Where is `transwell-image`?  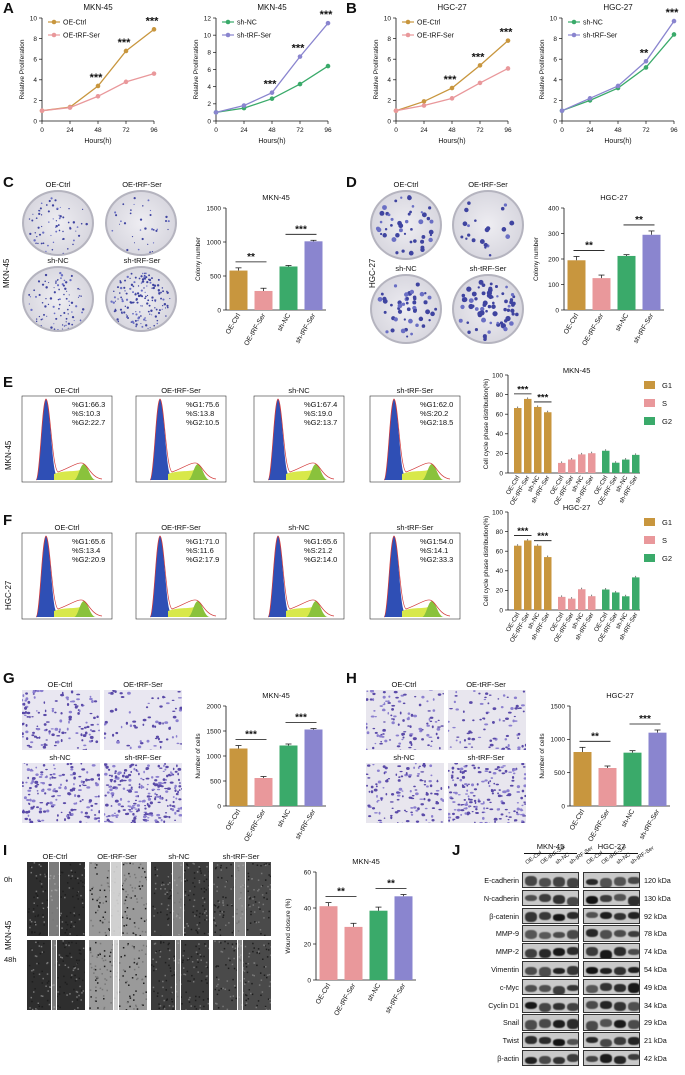 transwell-image is located at coordinates (61, 793).